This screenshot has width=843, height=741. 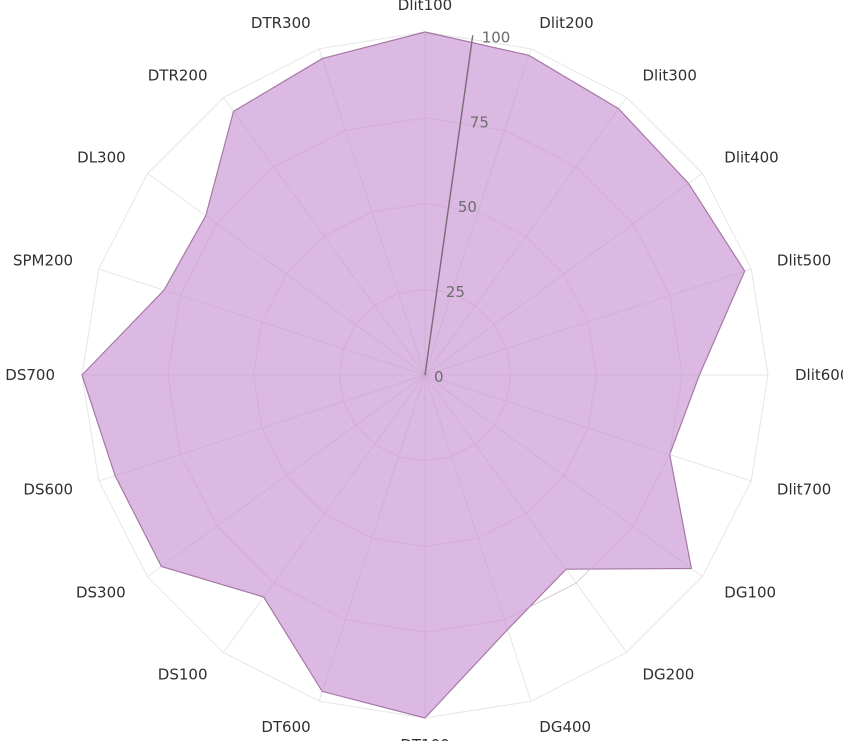 I want to click on radial-axis-layer: 0 25 50 75 100, so click(x=467, y=207).